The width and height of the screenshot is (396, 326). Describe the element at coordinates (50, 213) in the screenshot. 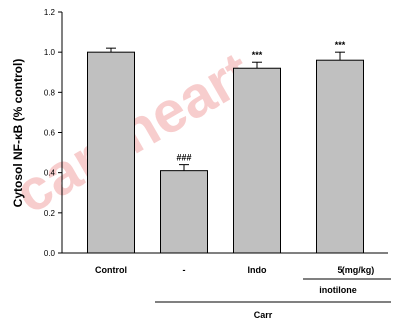

I see `y-tick-label: 0.2` at that location.